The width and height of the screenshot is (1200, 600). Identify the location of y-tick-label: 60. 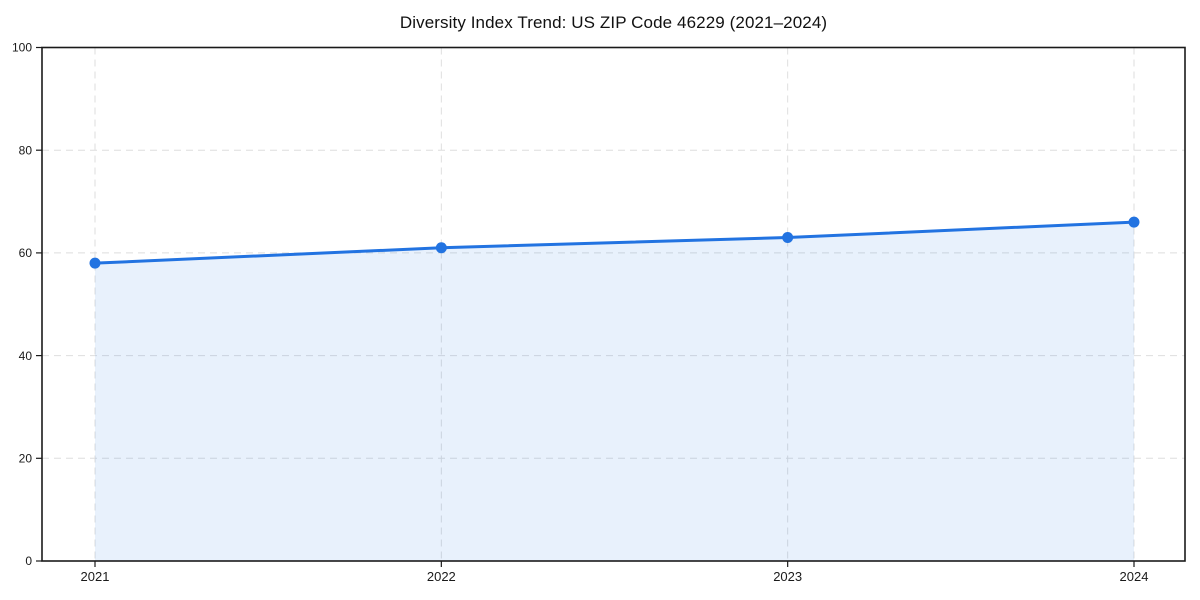
(26, 253).